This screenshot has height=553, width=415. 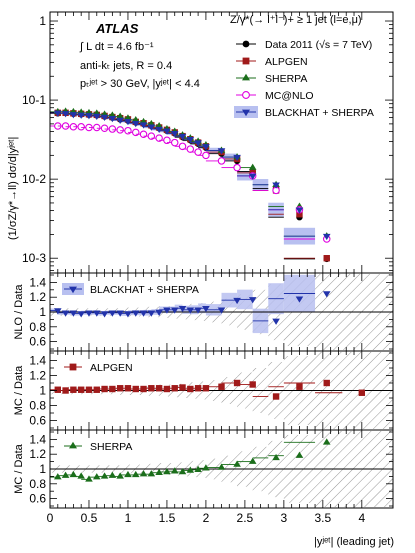 What do you see at coordinates (126, 66) in the screenshot?
I see `jet-algorithm-label: anti-kₜ jets, R = 0.4` at bounding box center [126, 66].